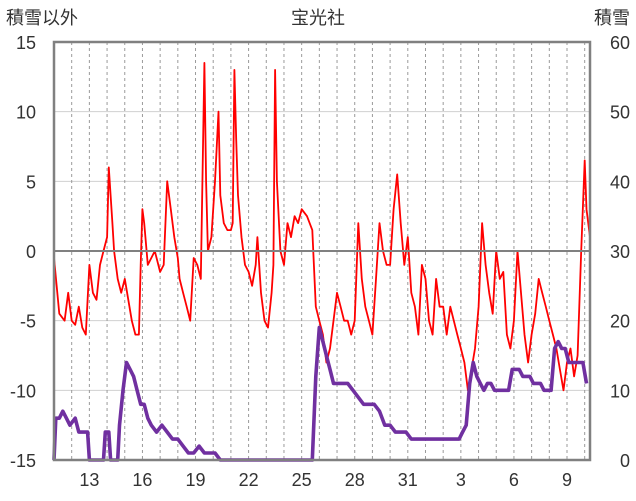 The image size is (636, 501). Describe the element at coordinates (31, 252) in the screenshot. I see `y-left-tick-label: 0` at that location.